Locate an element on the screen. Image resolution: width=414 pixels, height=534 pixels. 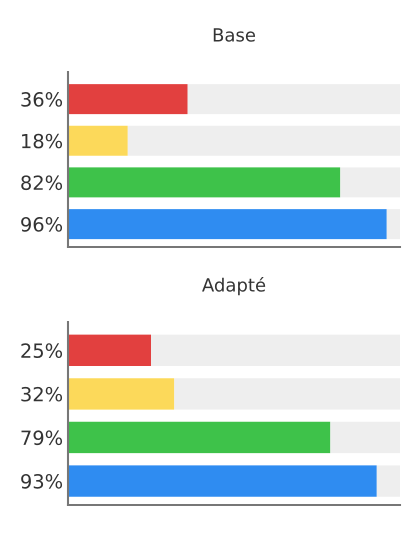
y-tick-label: 32% is located at coordinates (41, 394).